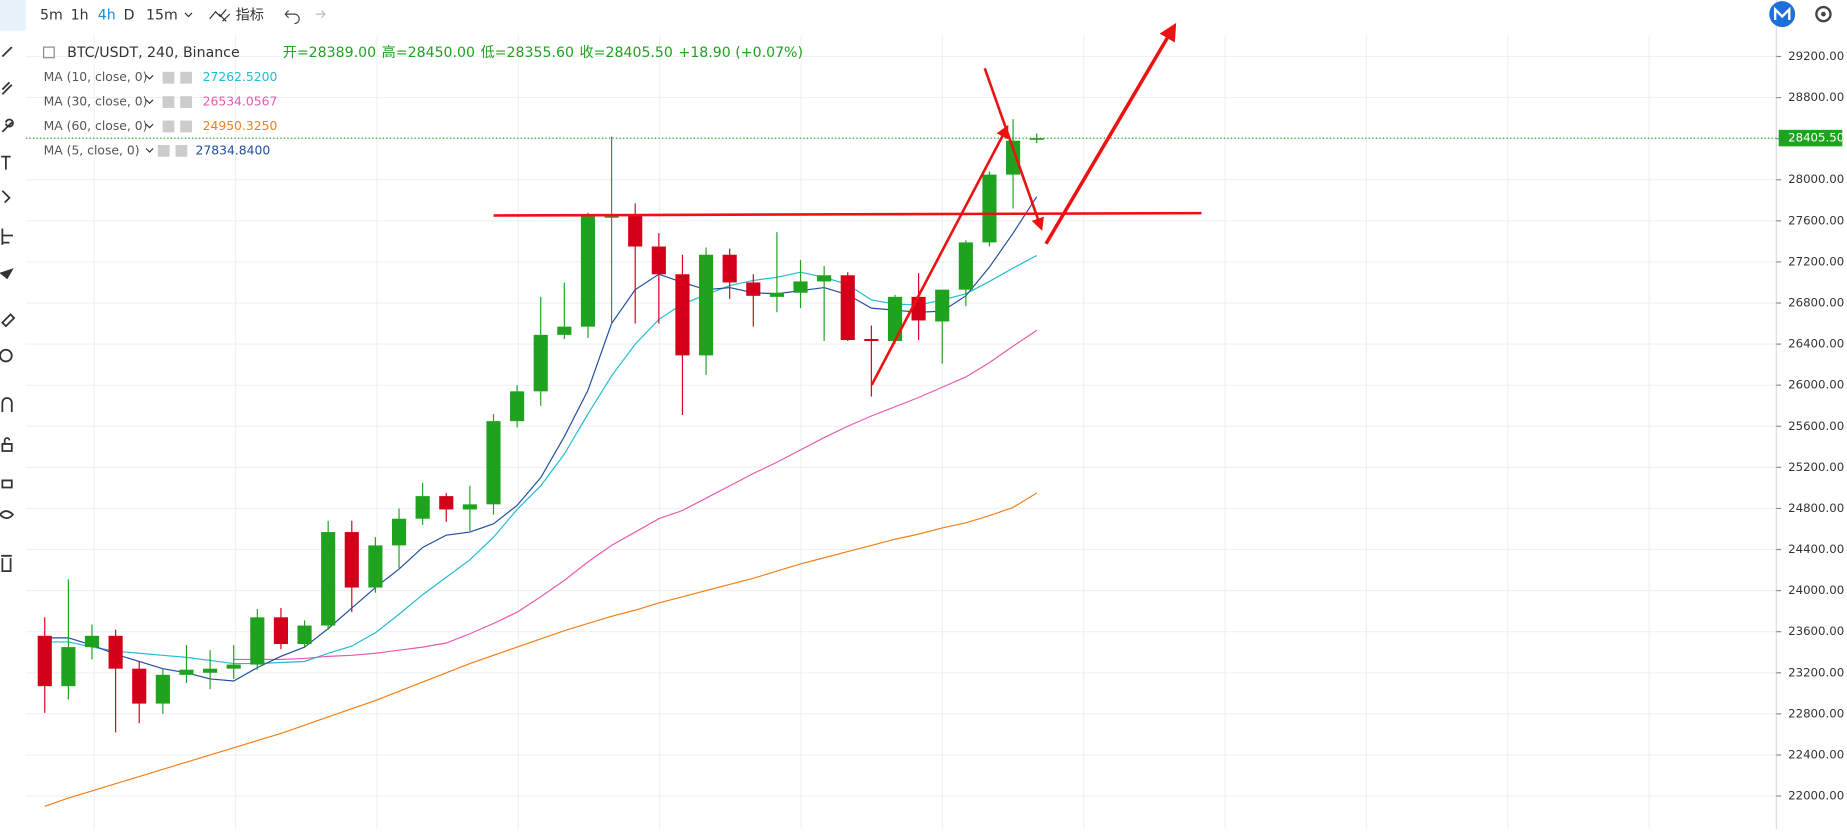 The image size is (1847, 833). Describe the element at coordinates (916, 15) in the screenshot. I see `top-toolbar: 5m 1h 4h D 15m 指标` at that location.